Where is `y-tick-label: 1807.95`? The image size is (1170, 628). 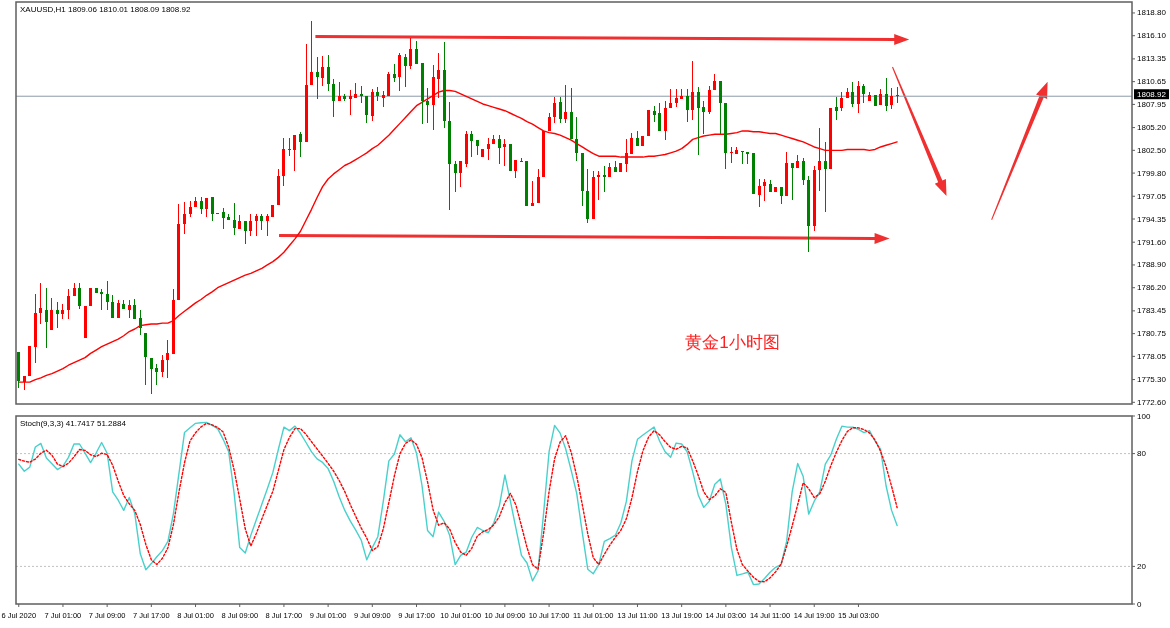 y-tick-label: 1807.95 is located at coordinates (1152, 104).